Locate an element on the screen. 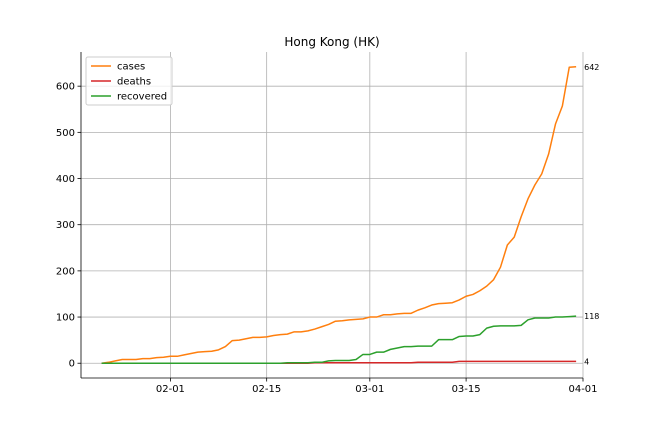  chart-title: Hong Kong (HK) is located at coordinates (331, 42).